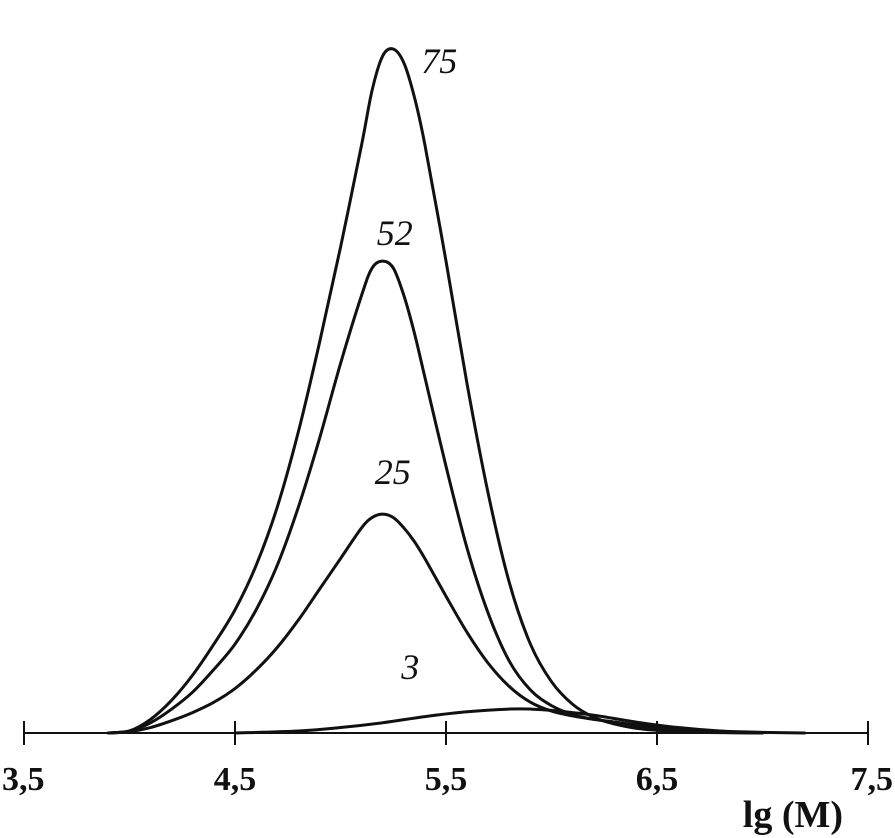 The height and width of the screenshot is (838, 895). What do you see at coordinates (409, 667) in the screenshot?
I see `series-label-3: 3` at bounding box center [409, 667].